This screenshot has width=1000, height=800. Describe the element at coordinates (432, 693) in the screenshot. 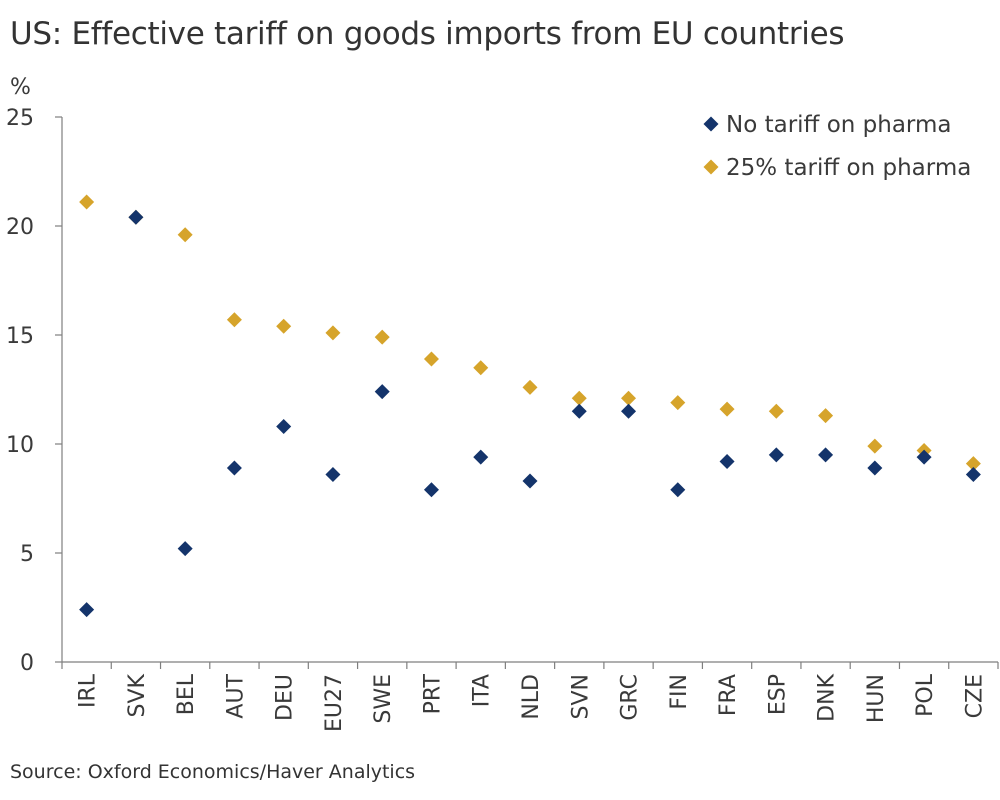

I see `x-tick-label-prt: PRT` at that location.